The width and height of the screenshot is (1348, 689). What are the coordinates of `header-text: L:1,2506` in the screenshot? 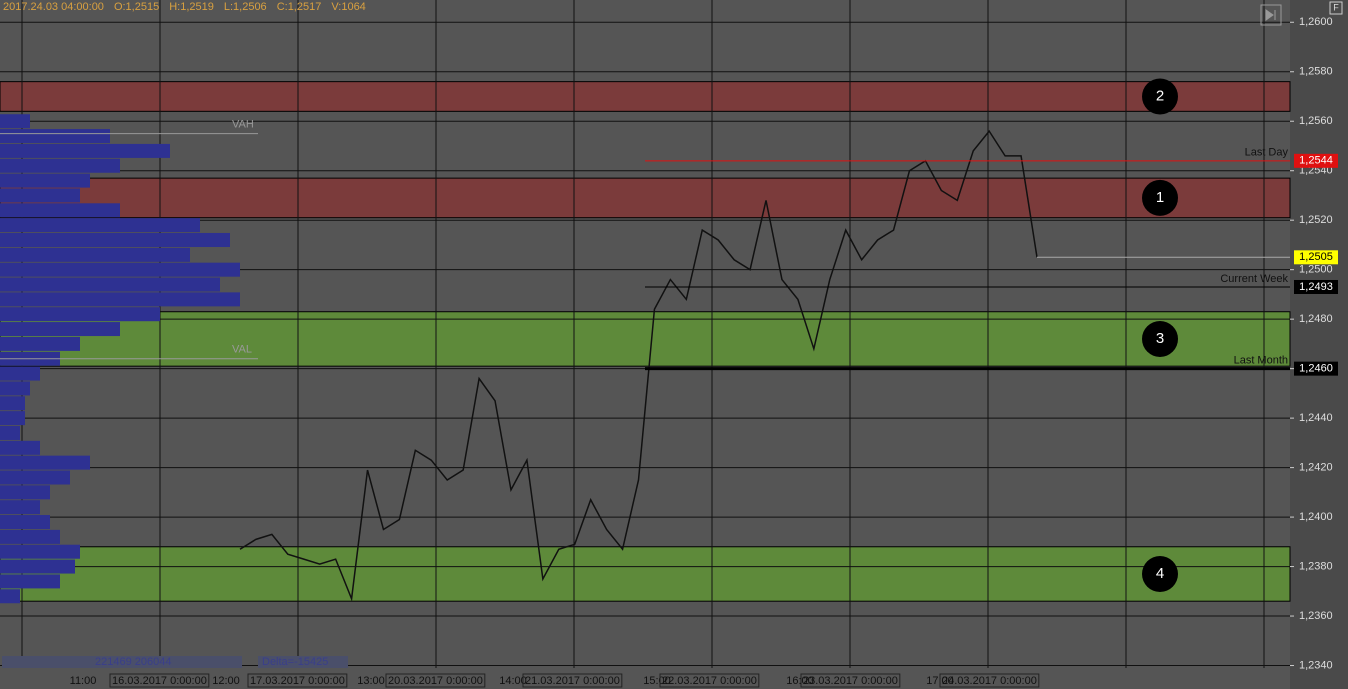 It's located at (245, 7).